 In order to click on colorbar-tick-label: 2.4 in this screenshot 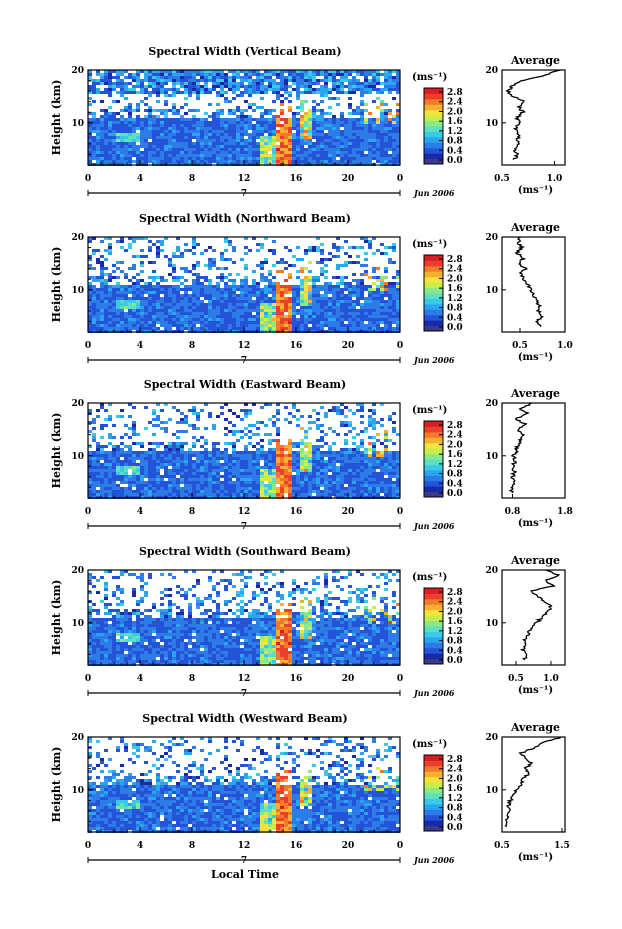, I will do `click(455, 103)`.